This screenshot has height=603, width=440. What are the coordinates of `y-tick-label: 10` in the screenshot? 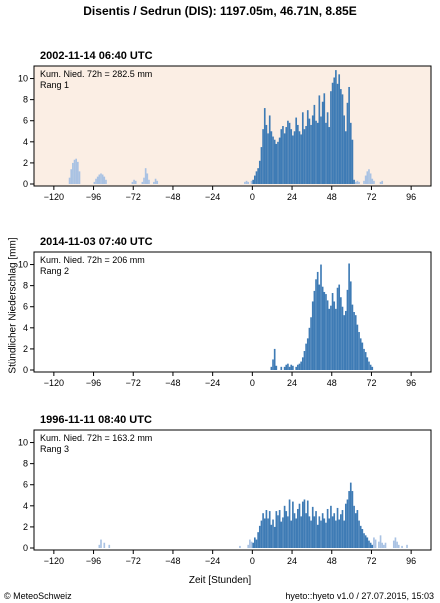 It's located at (23, 79).